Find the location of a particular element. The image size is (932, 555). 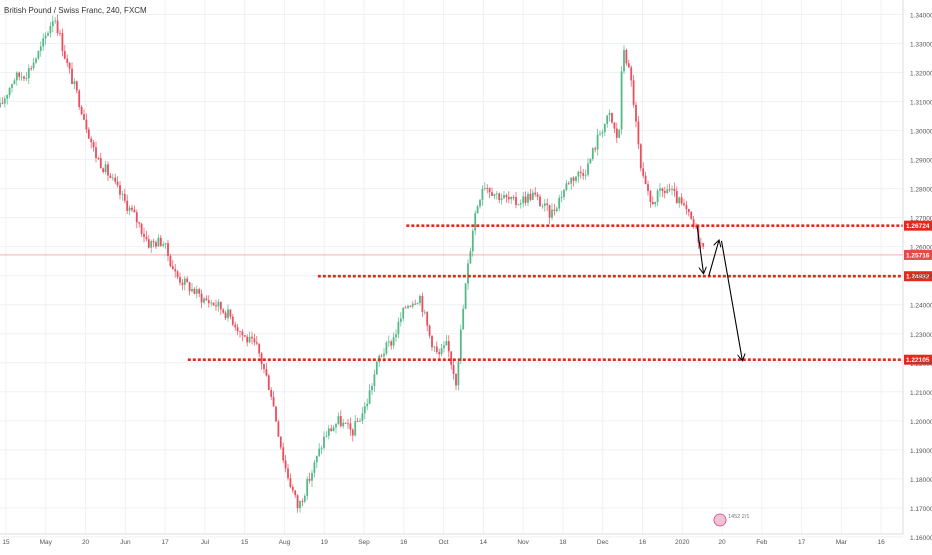

x-tick-label: 16 is located at coordinates (882, 542).